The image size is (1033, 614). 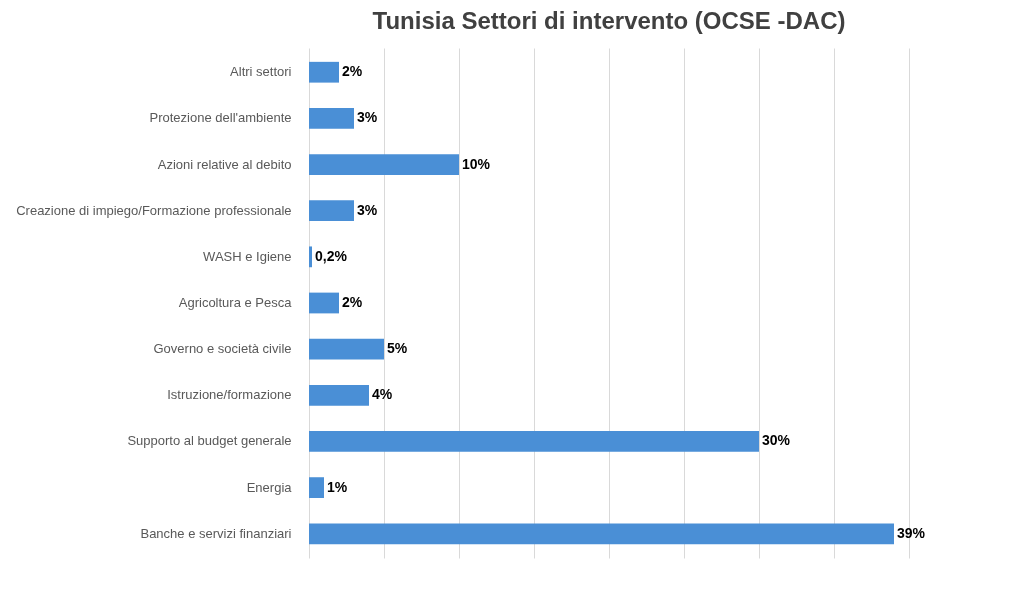 What do you see at coordinates (220, 118) in the screenshot?
I see `y-tick-label: Protezione dell'ambiente` at bounding box center [220, 118].